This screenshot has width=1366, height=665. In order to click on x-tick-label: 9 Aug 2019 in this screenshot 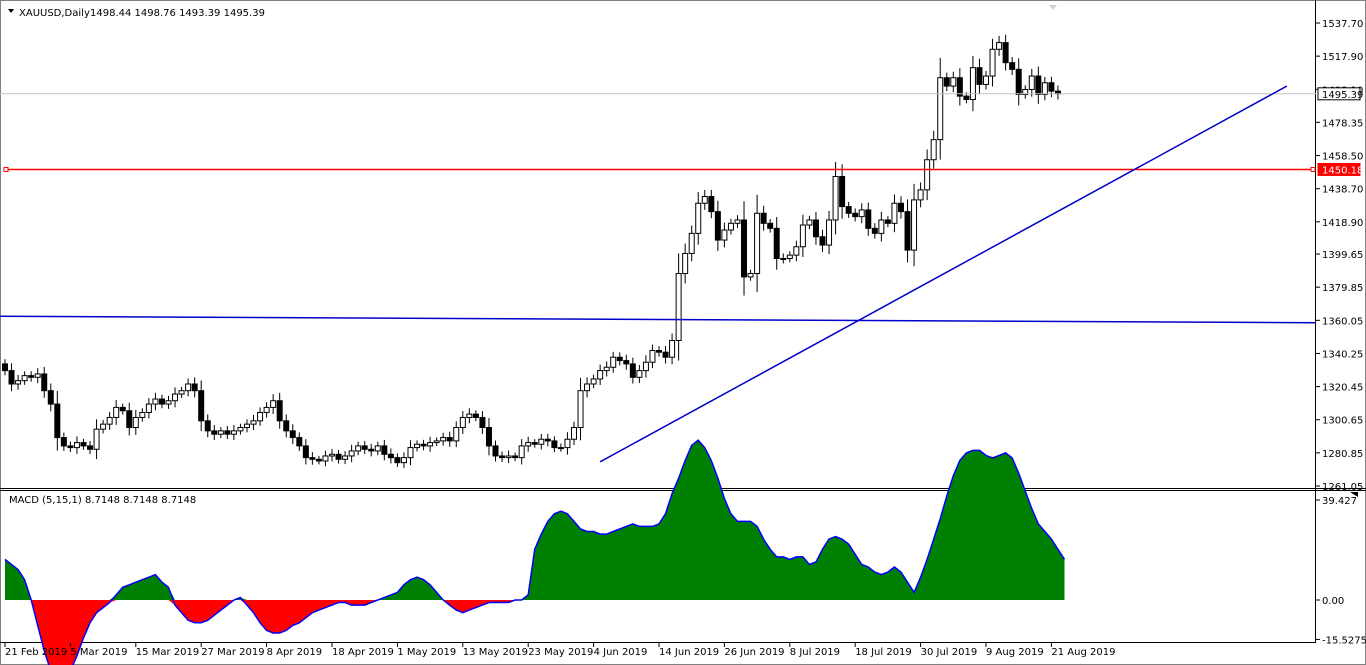, I will do `click(1015, 652)`.